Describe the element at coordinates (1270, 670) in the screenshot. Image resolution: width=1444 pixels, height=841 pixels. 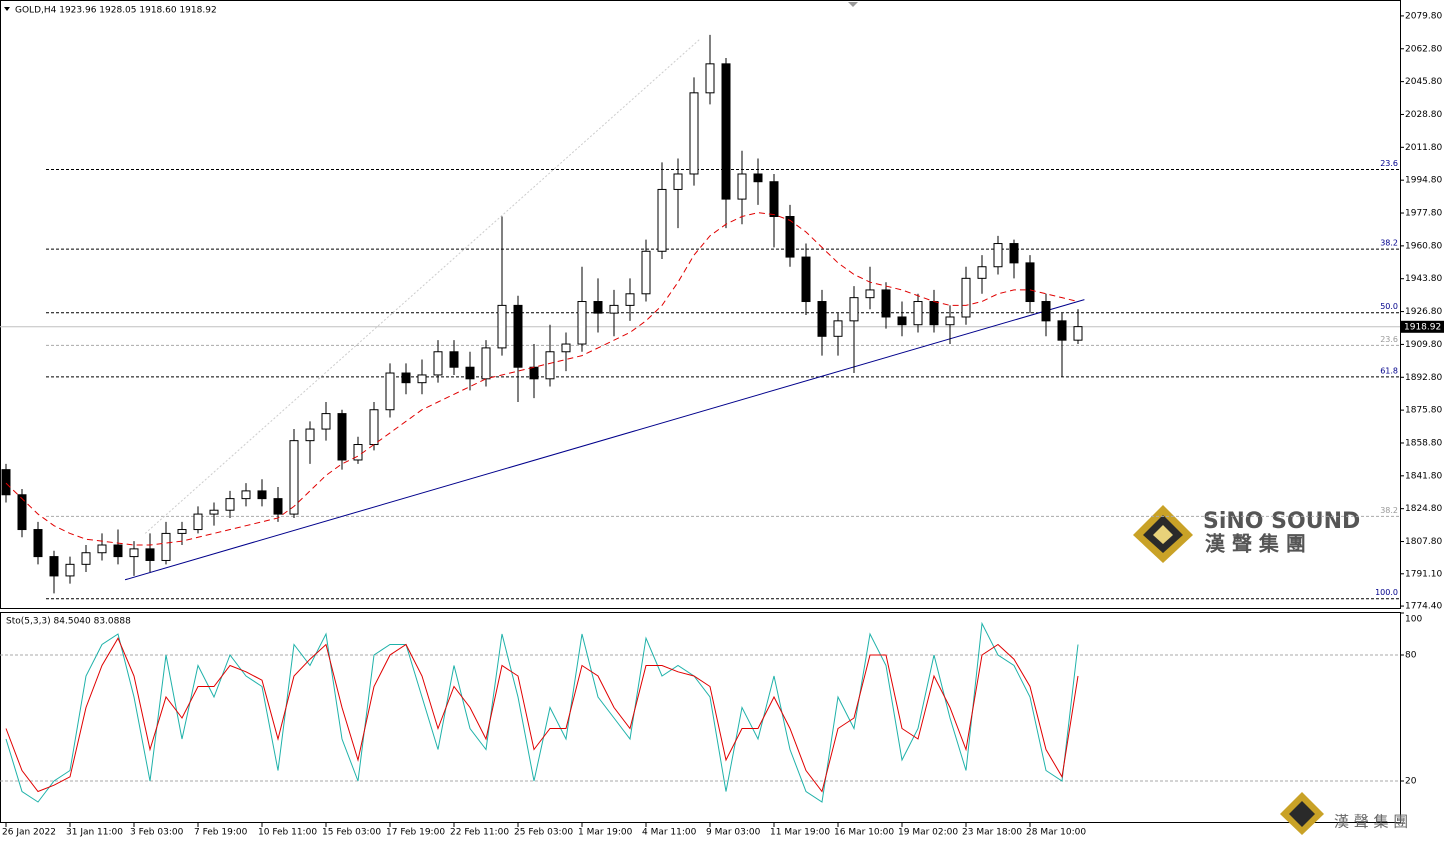
I see `logo: SiNO SOUND 漢 聲 集 團 漢 聲 集 團` at that location.